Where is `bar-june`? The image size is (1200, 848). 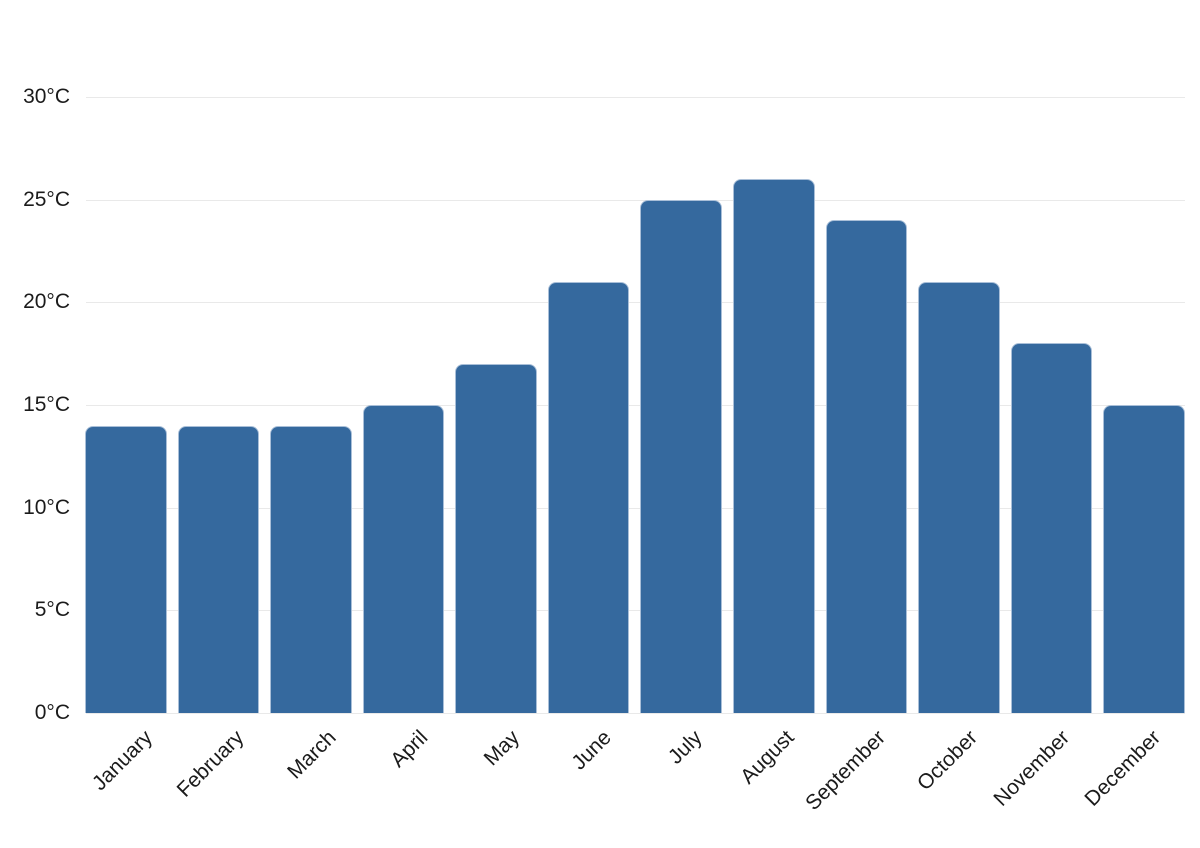
bar-june is located at coordinates (588, 497).